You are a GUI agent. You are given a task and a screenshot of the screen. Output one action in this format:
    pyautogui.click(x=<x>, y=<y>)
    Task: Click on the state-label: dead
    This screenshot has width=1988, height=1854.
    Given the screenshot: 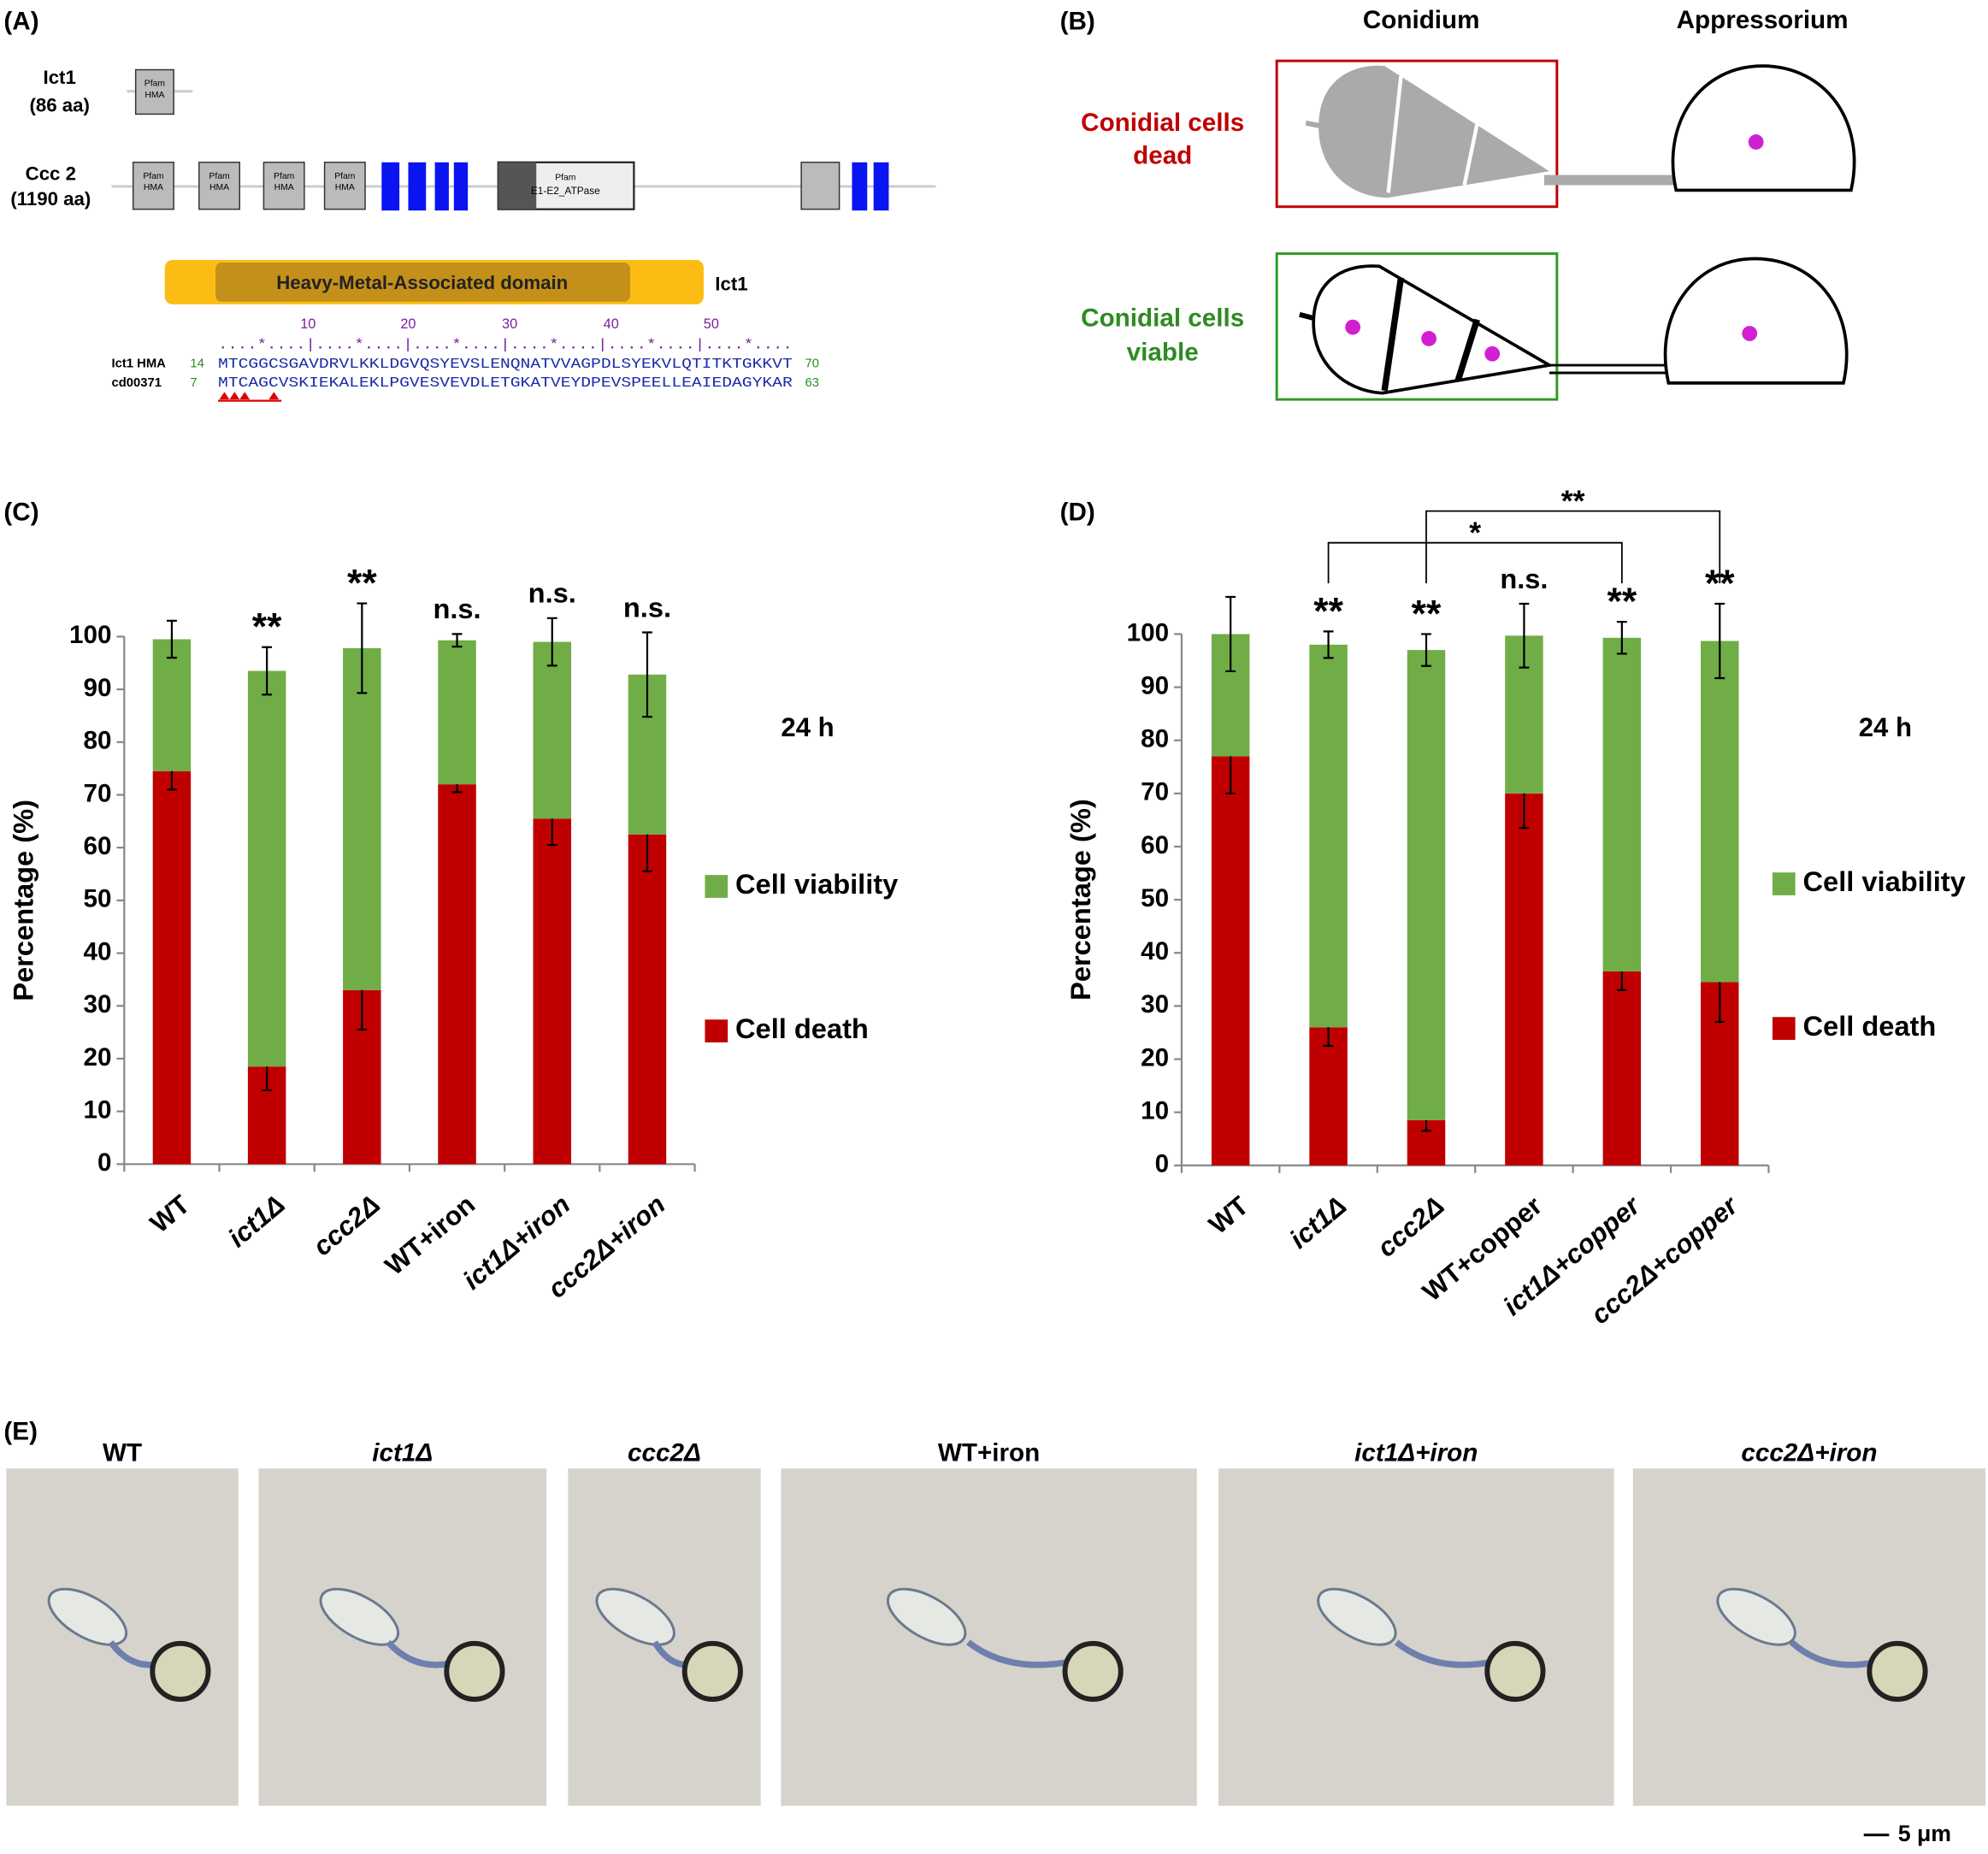 What is the action you would take?
    pyautogui.click(x=1162, y=156)
    